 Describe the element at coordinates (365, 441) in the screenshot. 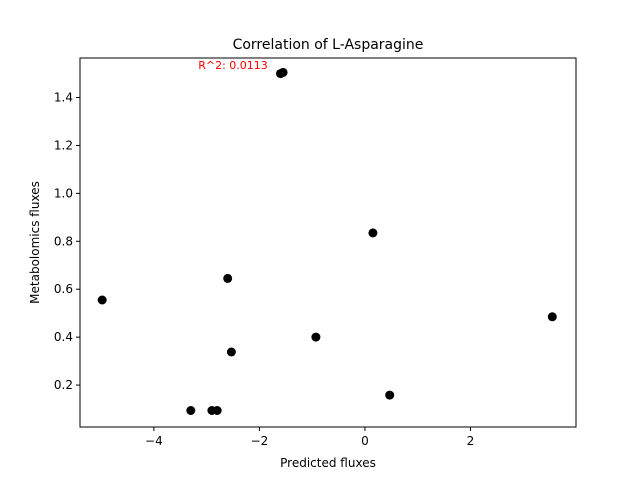

I see `x-tick-label: 0` at that location.